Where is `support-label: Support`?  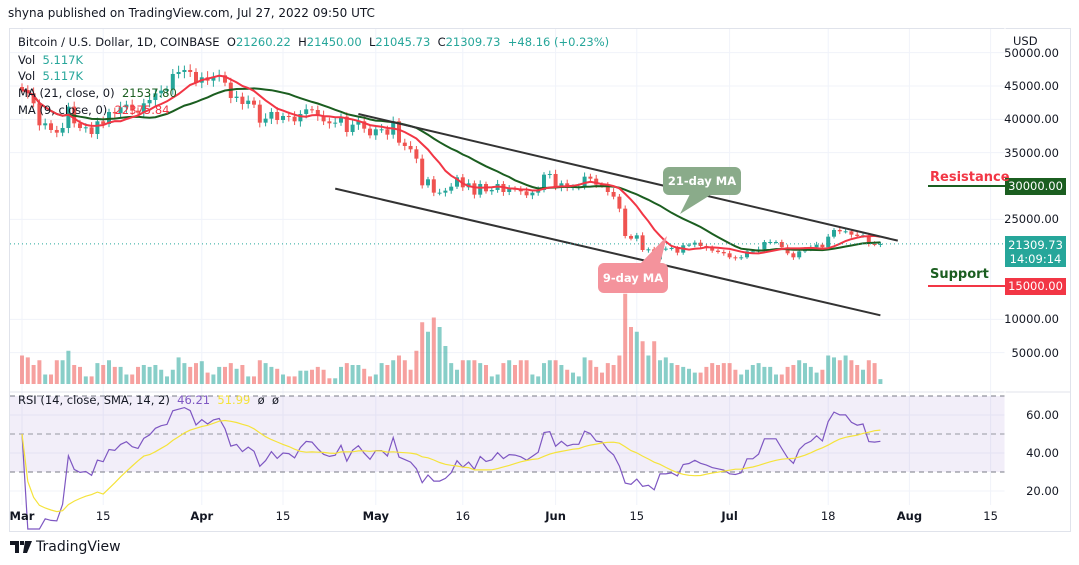
support-label: Support is located at coordinates (959, 274).